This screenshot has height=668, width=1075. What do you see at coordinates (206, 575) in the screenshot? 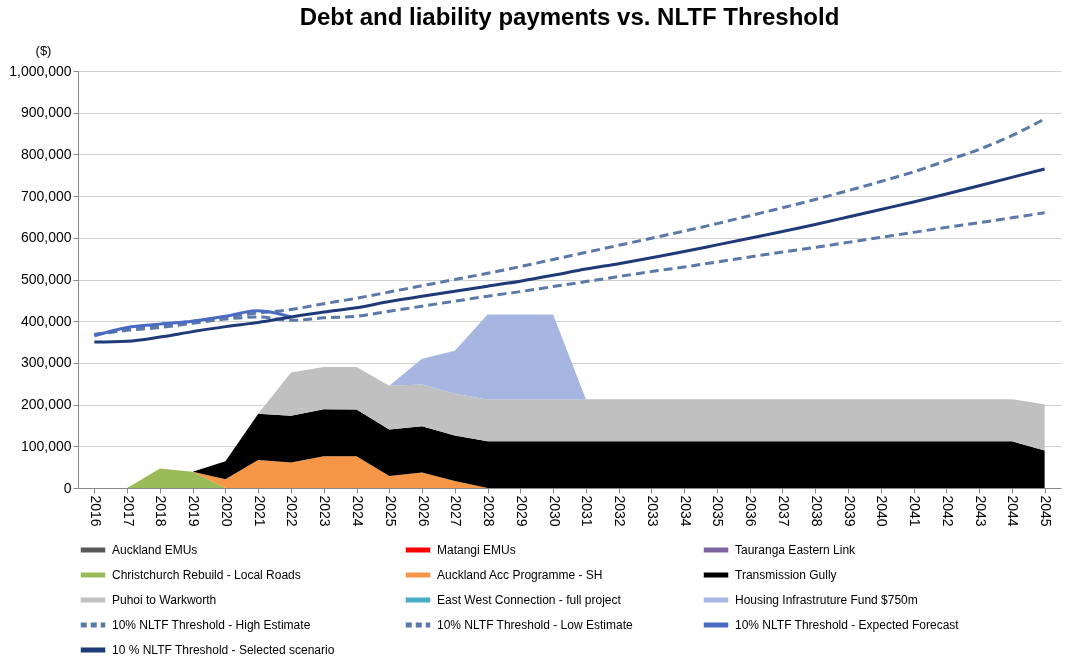
I see `legend-label: Christchurch Rebuild - Local Roads` at bounding box center [206, 575].